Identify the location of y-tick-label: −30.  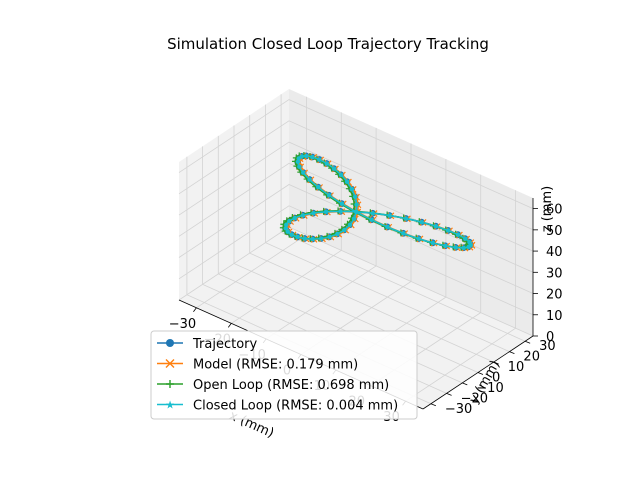
(458, 409).